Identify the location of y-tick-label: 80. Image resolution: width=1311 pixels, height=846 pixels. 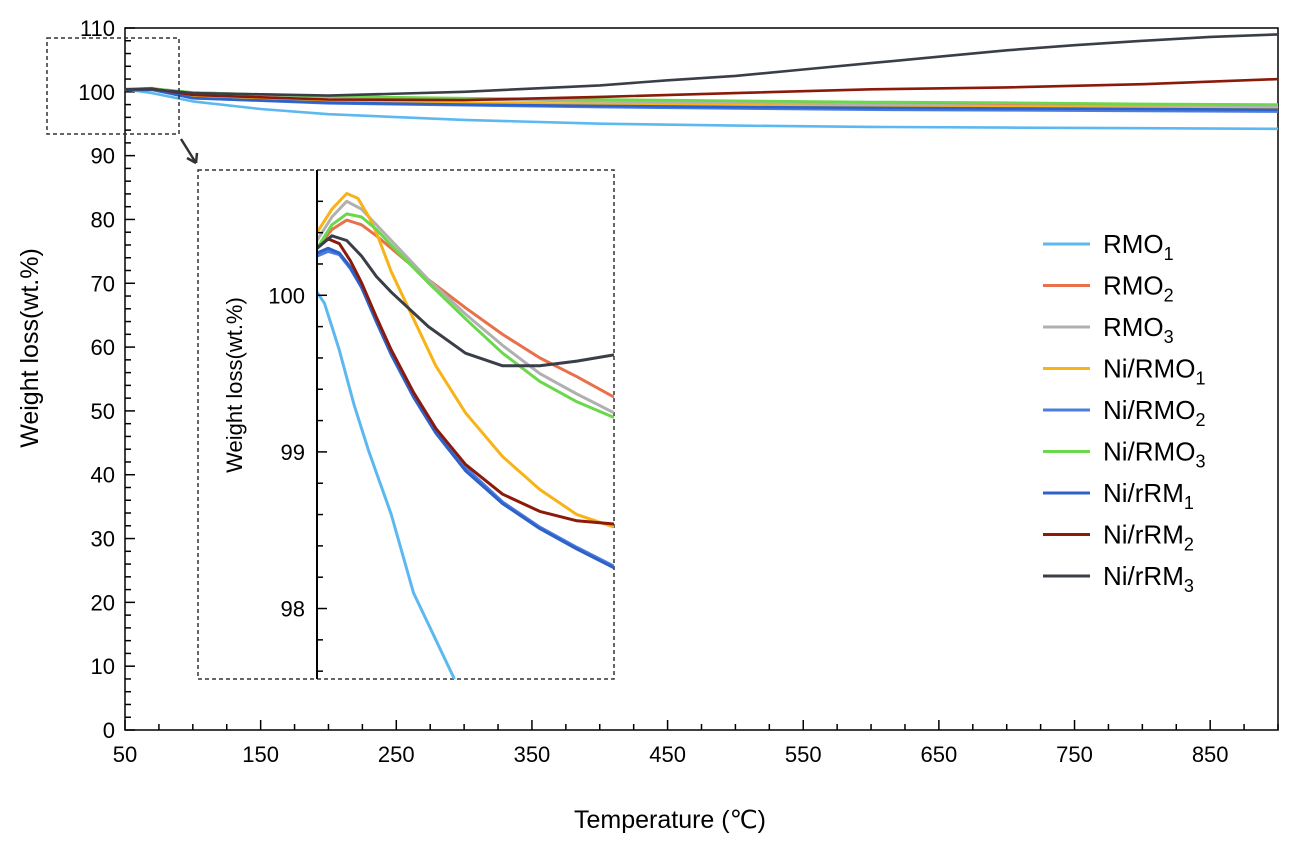
(103, 219).